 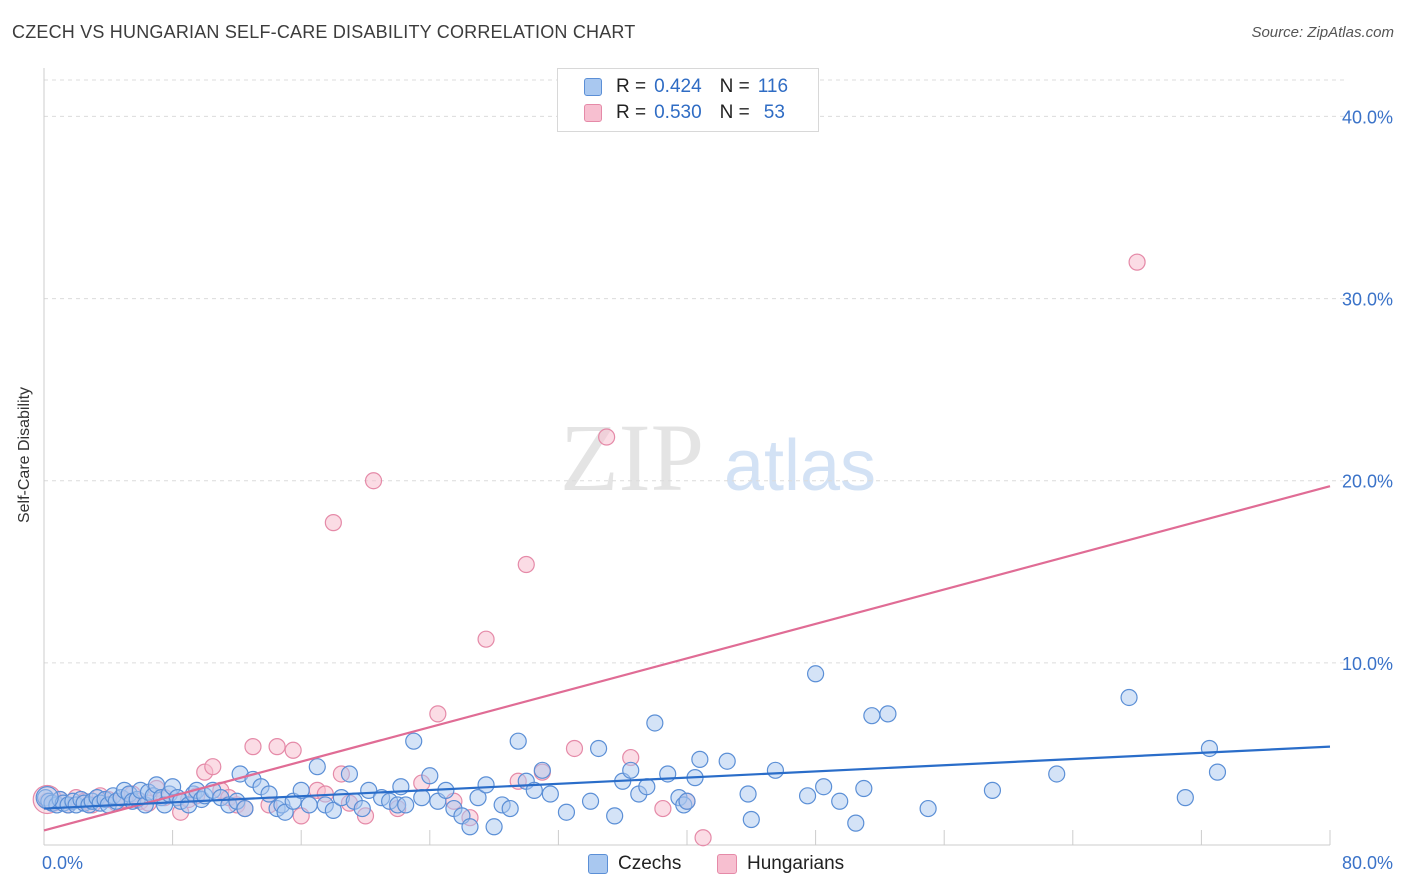 I want to click on czechs-swatch, so click(x=593, y=87).